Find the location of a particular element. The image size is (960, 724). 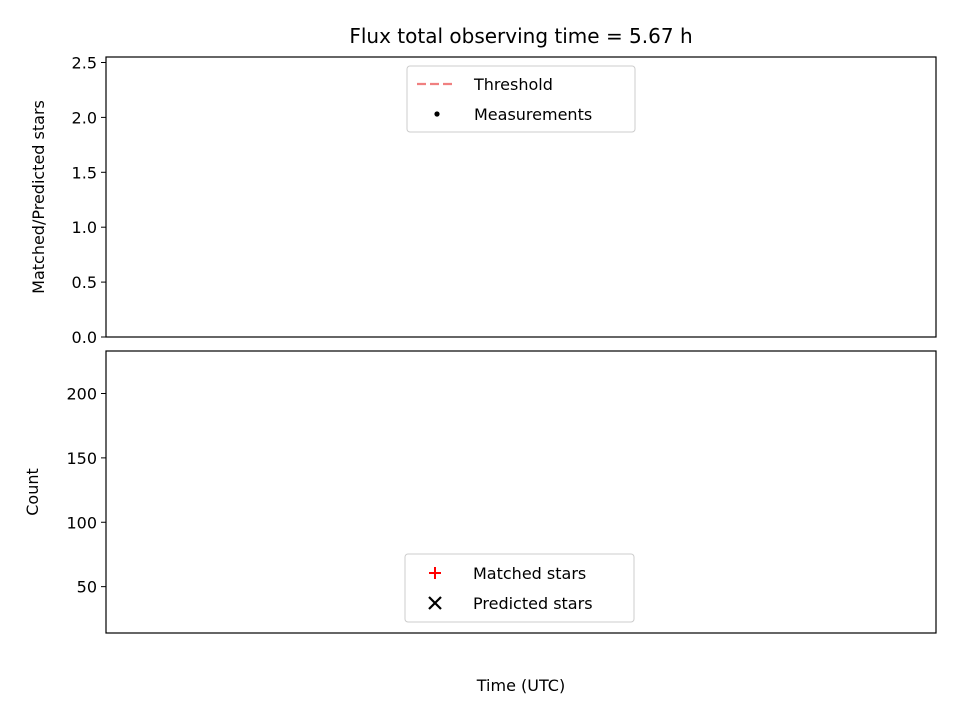

top-legend: Threshold Measurements is located at coordinates (521, 99).